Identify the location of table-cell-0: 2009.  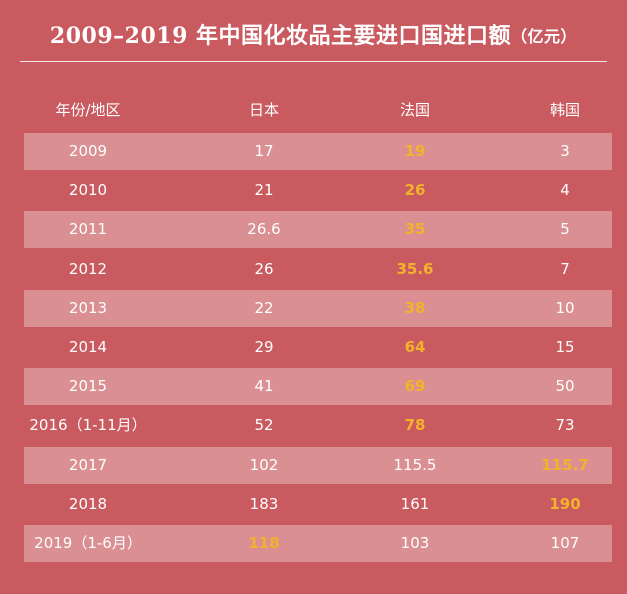
(88, 151).